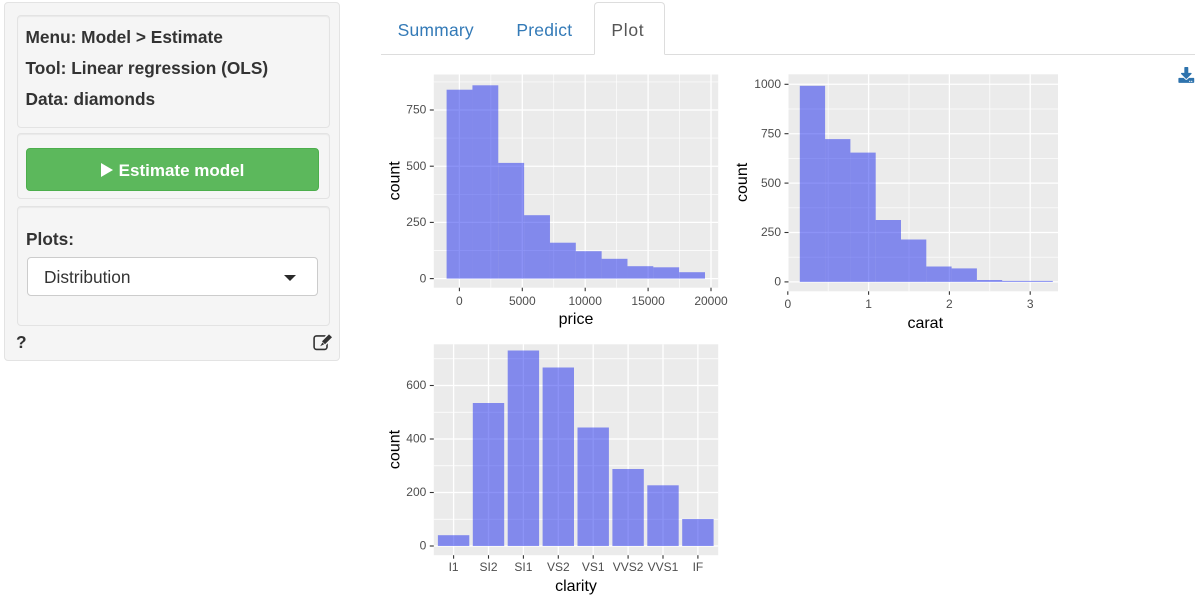 The width and height of the screenshot is (1201, 599). Describe the element at coordinates (711, 301) in the screenshot. I see `svg-text: 20000` at that location.